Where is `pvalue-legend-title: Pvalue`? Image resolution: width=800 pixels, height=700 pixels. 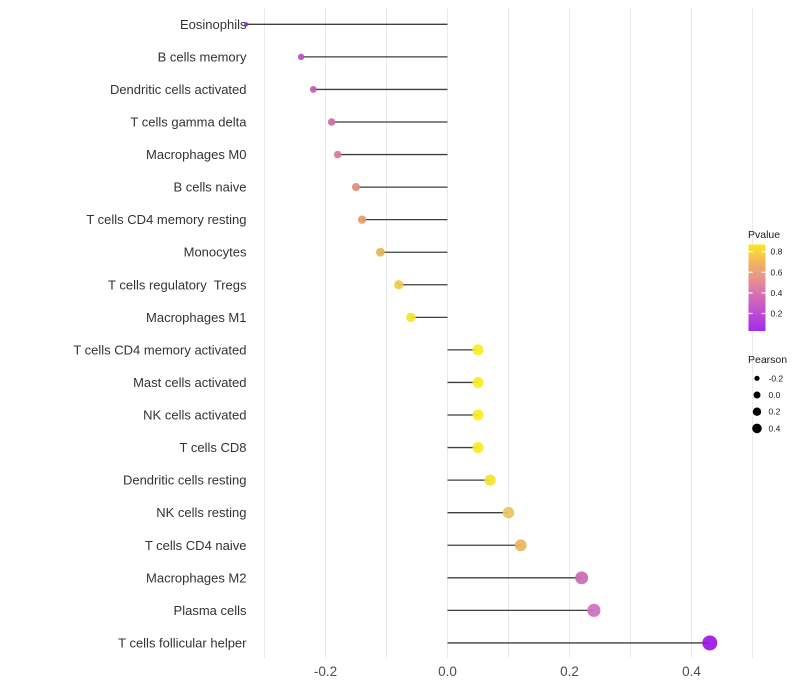 pvalue-legend-title: Pvalue is located at coordinates (764, 235).